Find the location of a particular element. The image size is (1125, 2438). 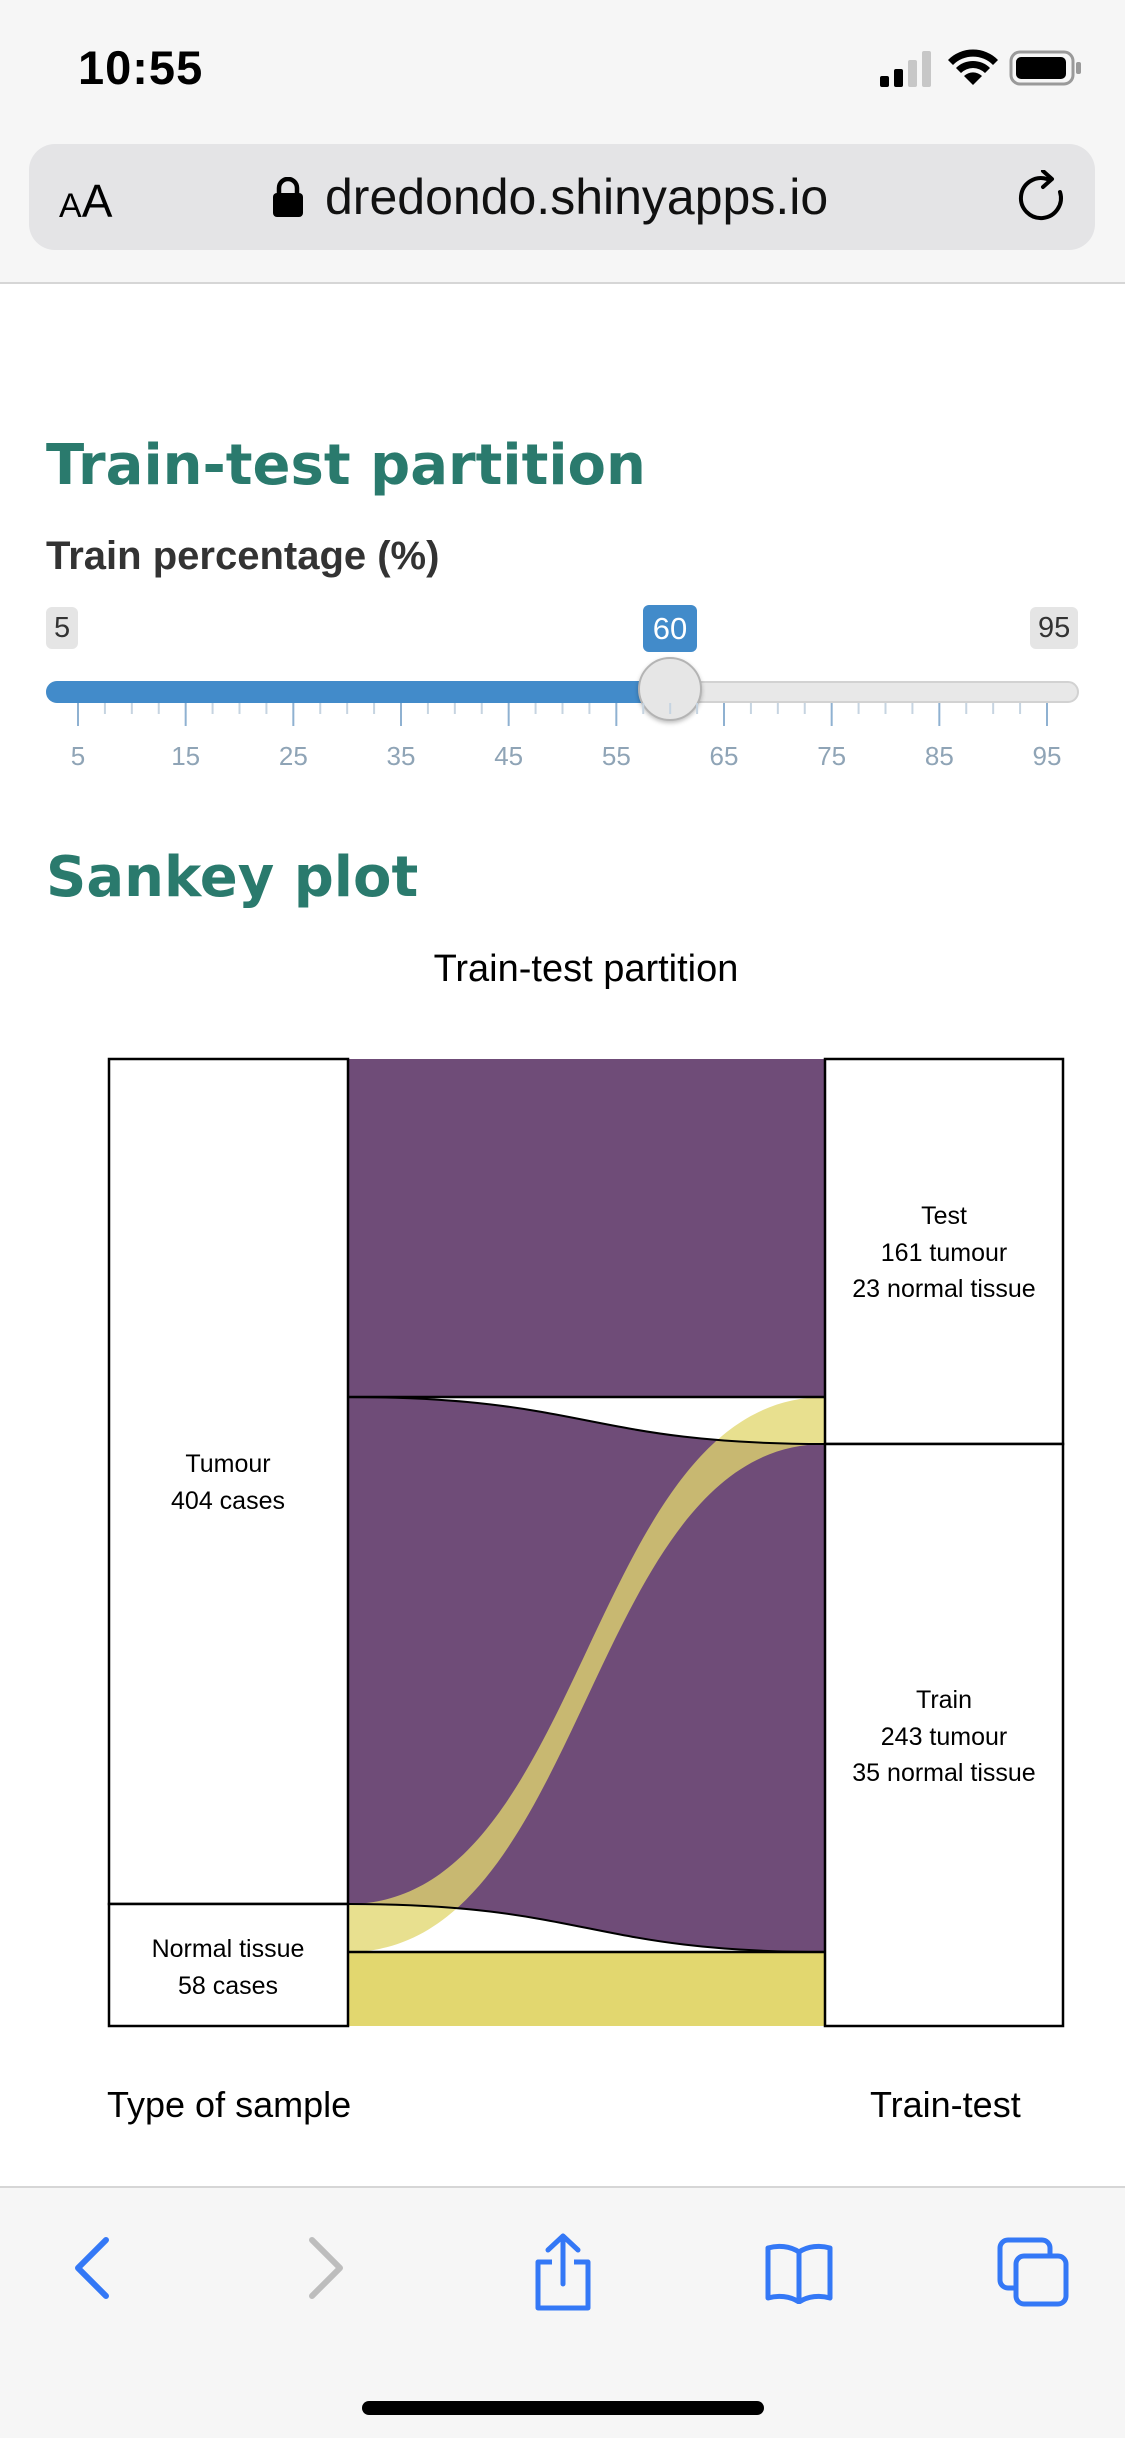

node-train is located at coordinates (944, 1735).